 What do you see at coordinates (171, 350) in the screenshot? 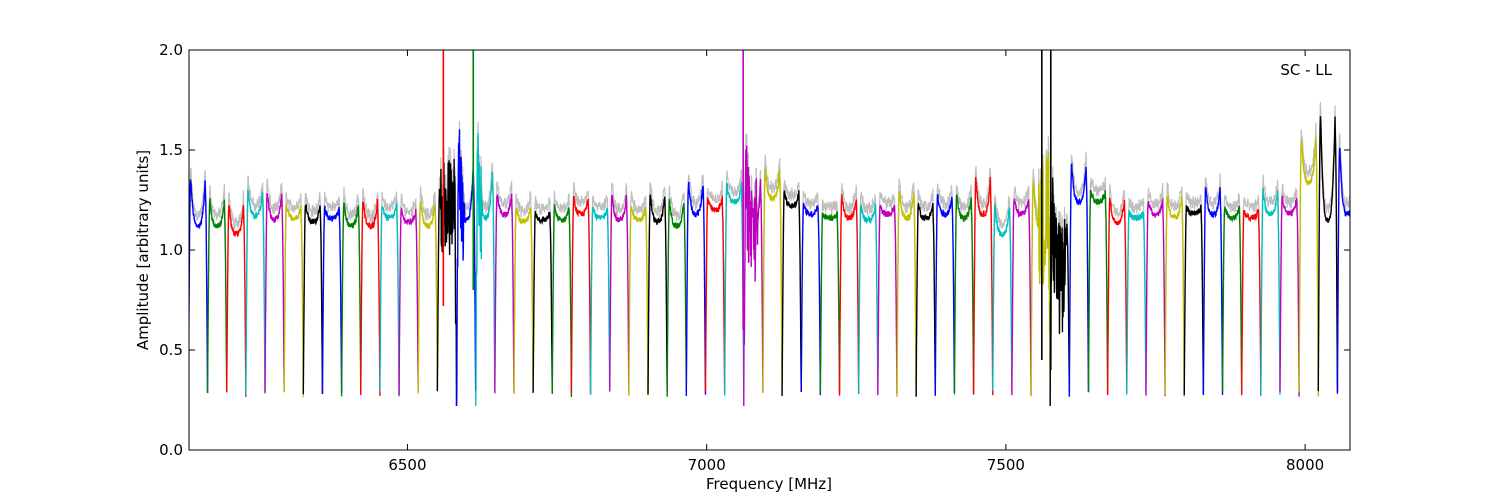
I see `y-tick-label: 0.5` at bounding box center [171, 350].